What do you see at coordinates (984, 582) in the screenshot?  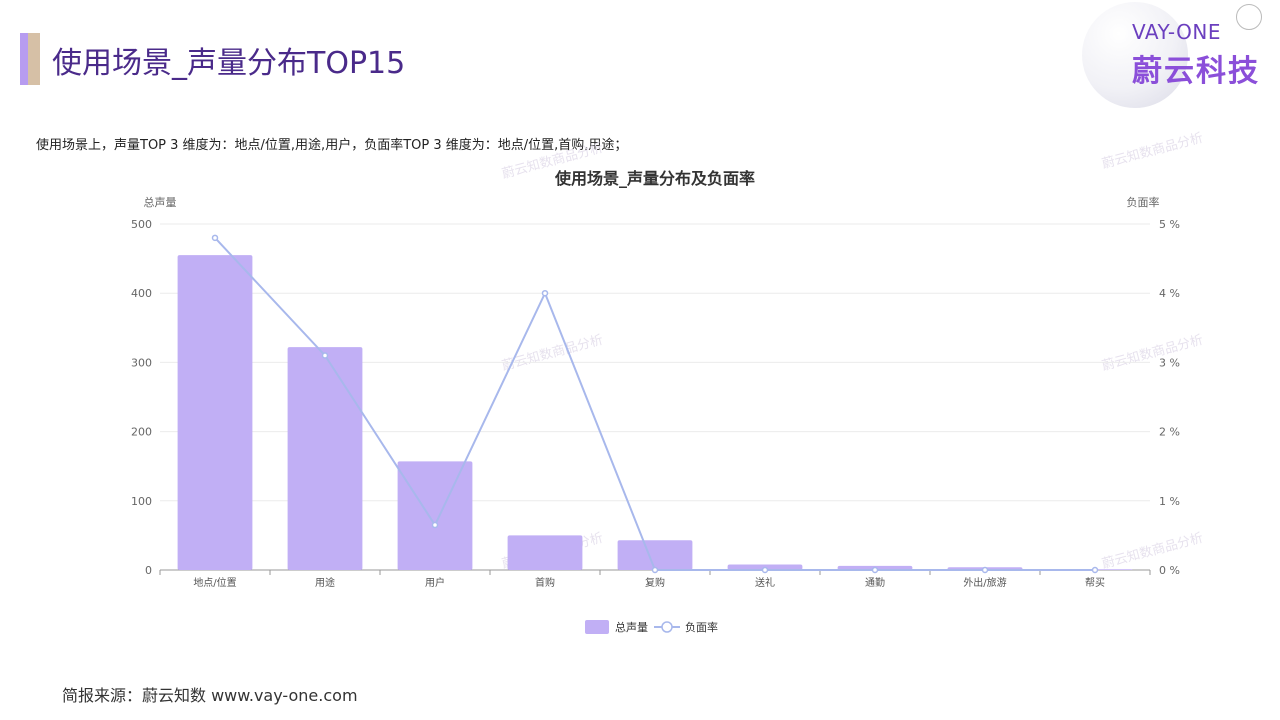 I see `x-tick-label: 外出/旅游` at bounding box center [984, 582].